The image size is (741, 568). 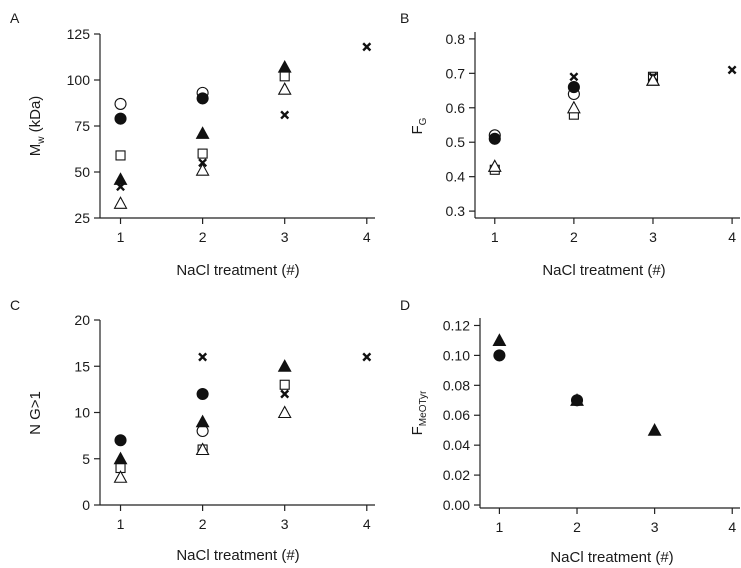 What do you see at coordinates (82, 126) in the screenshot?
I see `y-tick-label-a: 75` at bounding box center [82, 126].